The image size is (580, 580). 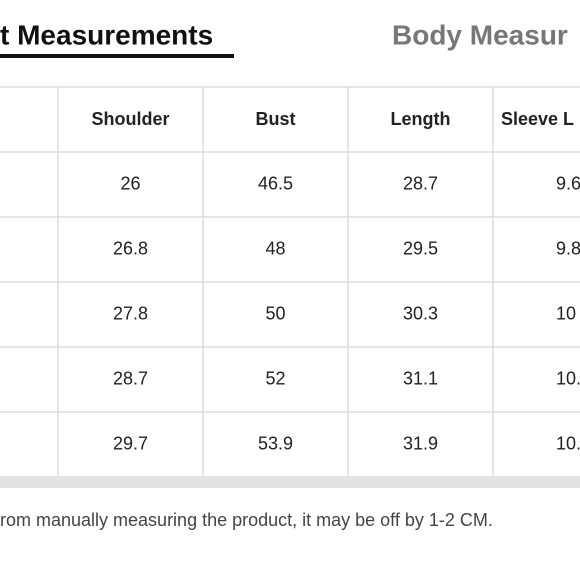 What do you see at coordinates (275, 248) in the screenshot?
I see `table-cell: 48` at bounding box center [275, 248].